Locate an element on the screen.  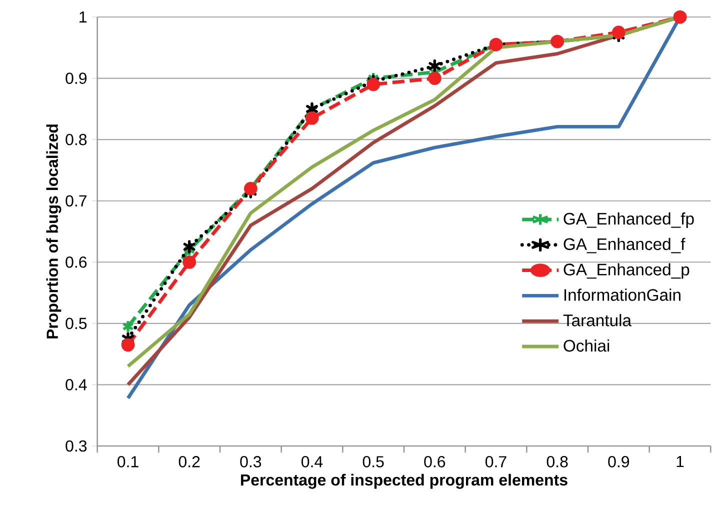
legend-label: GA_Enhanced_fp is located at coordinates (629, 220).